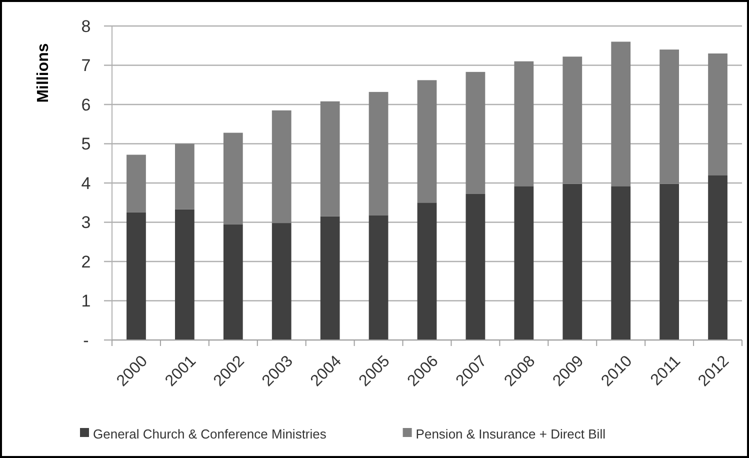 This screenshot has height=458, width=749. I want to click on y-axis-title: Millions, so click(43, 73).